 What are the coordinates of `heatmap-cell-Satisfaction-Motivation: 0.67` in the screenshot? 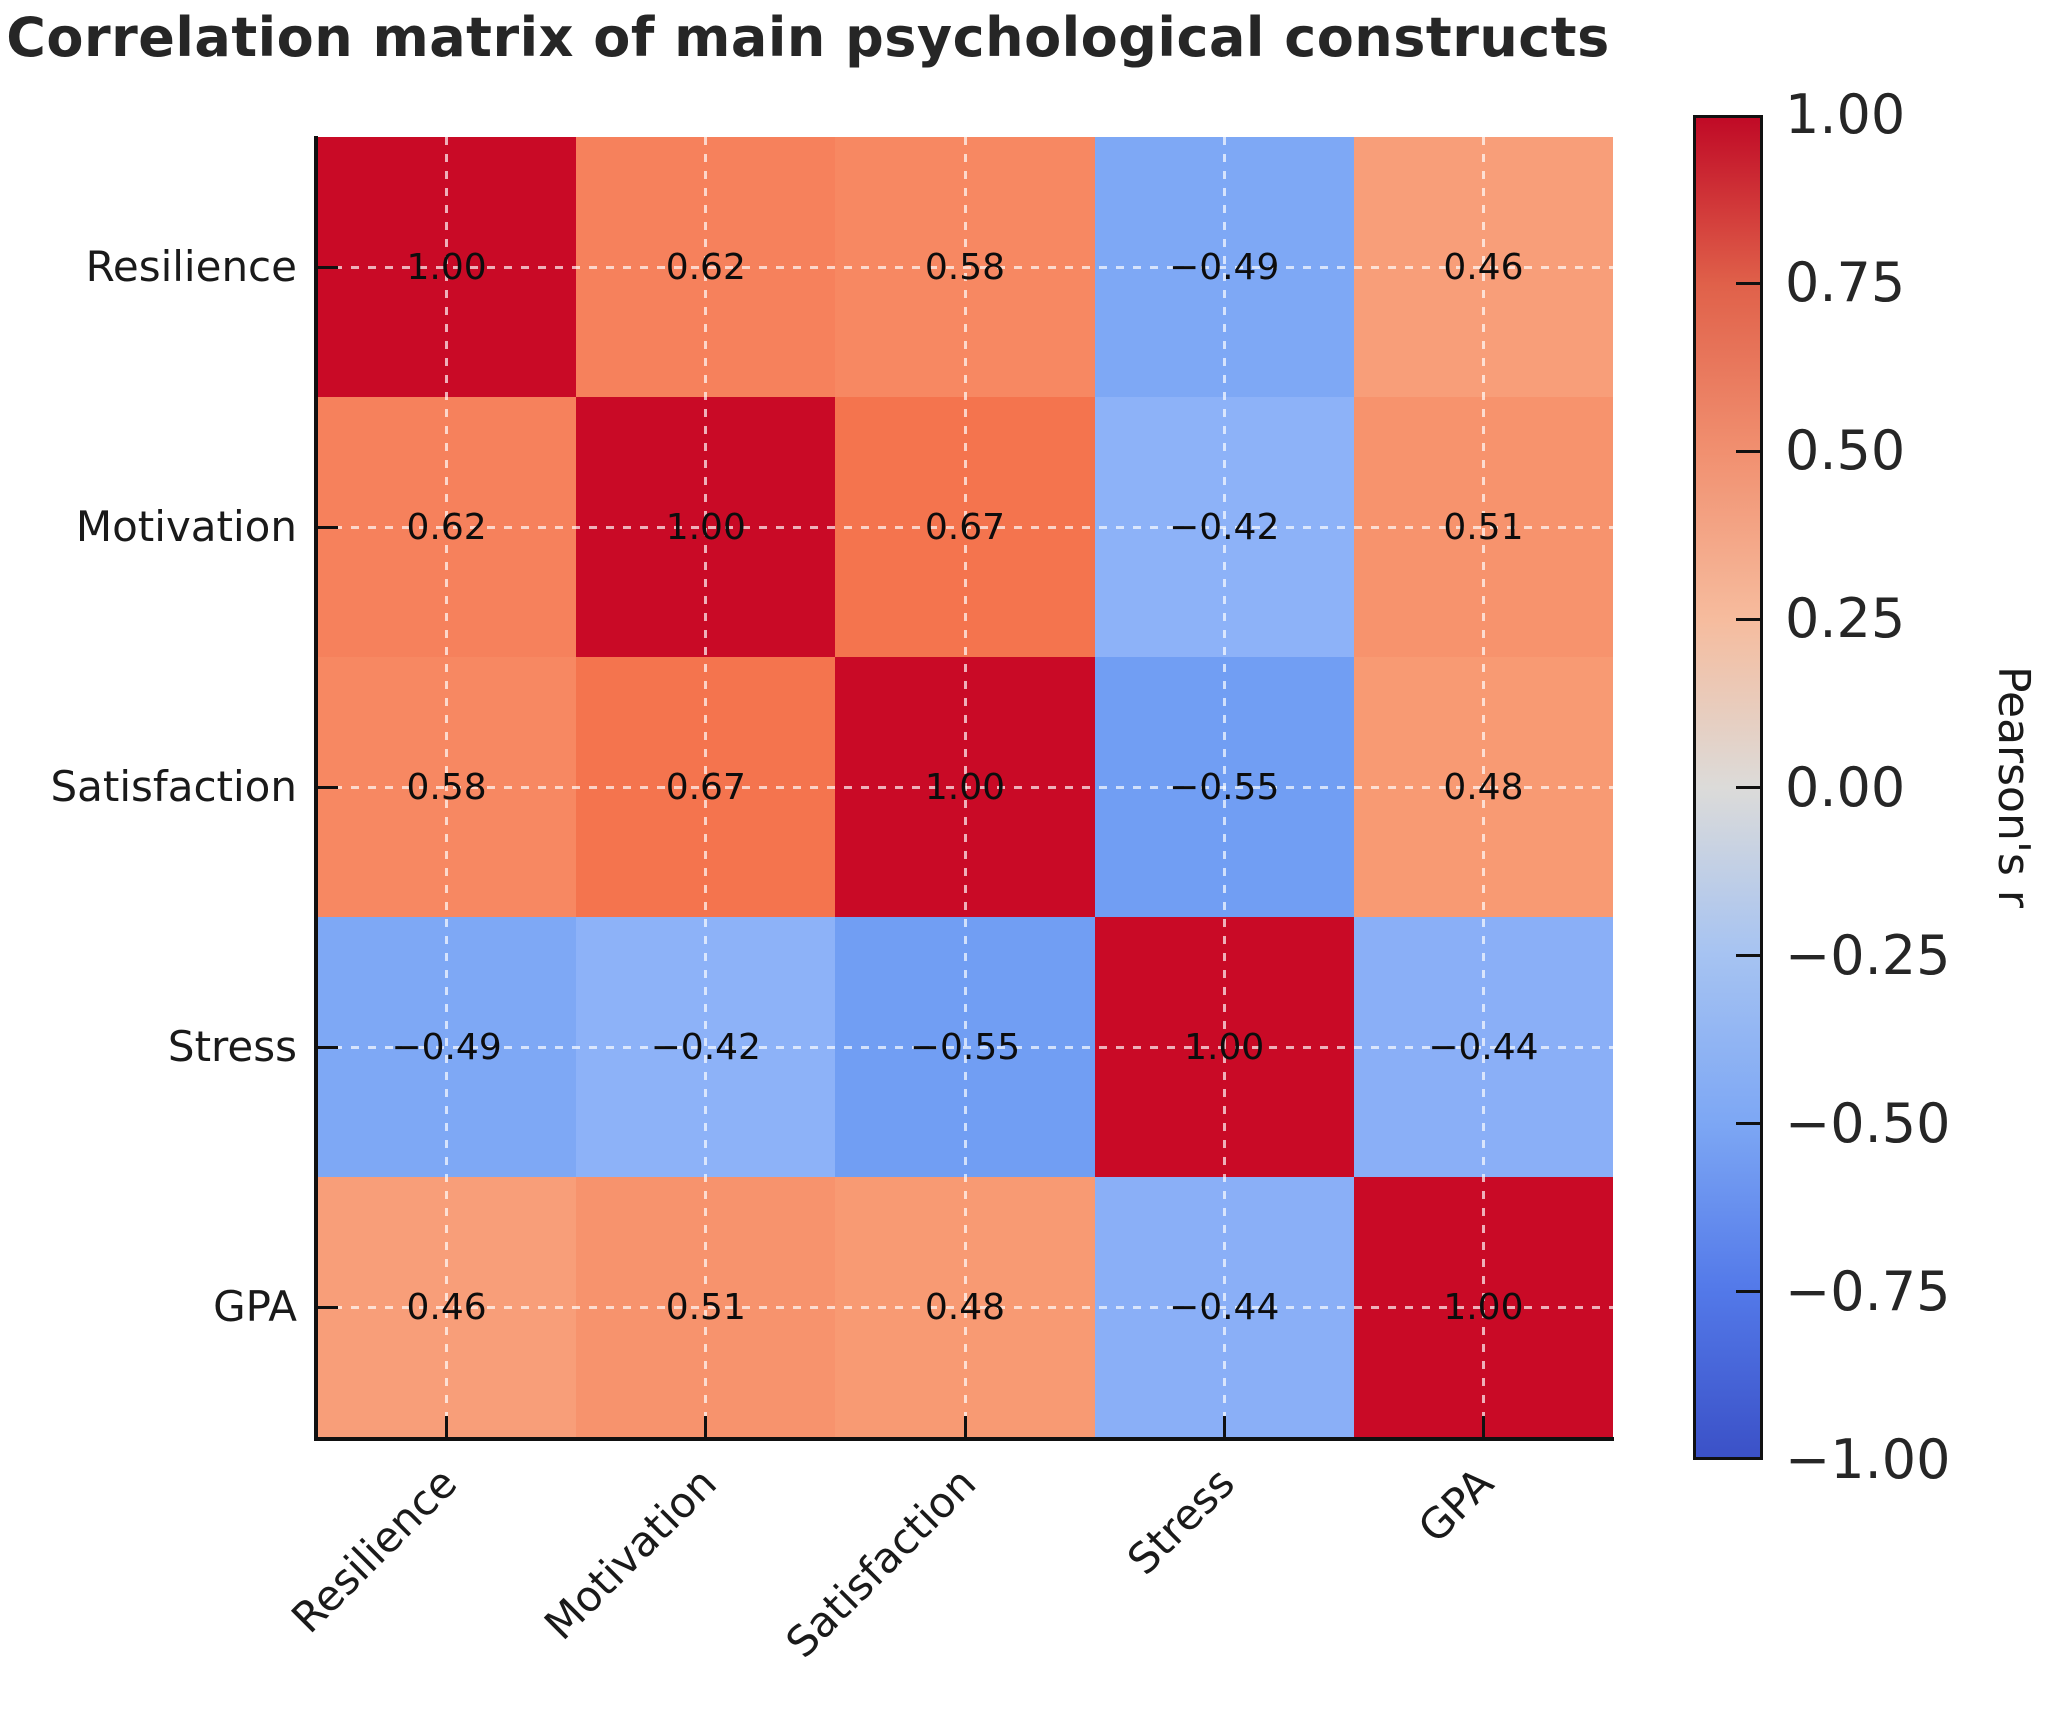 It's located at (706, 787).